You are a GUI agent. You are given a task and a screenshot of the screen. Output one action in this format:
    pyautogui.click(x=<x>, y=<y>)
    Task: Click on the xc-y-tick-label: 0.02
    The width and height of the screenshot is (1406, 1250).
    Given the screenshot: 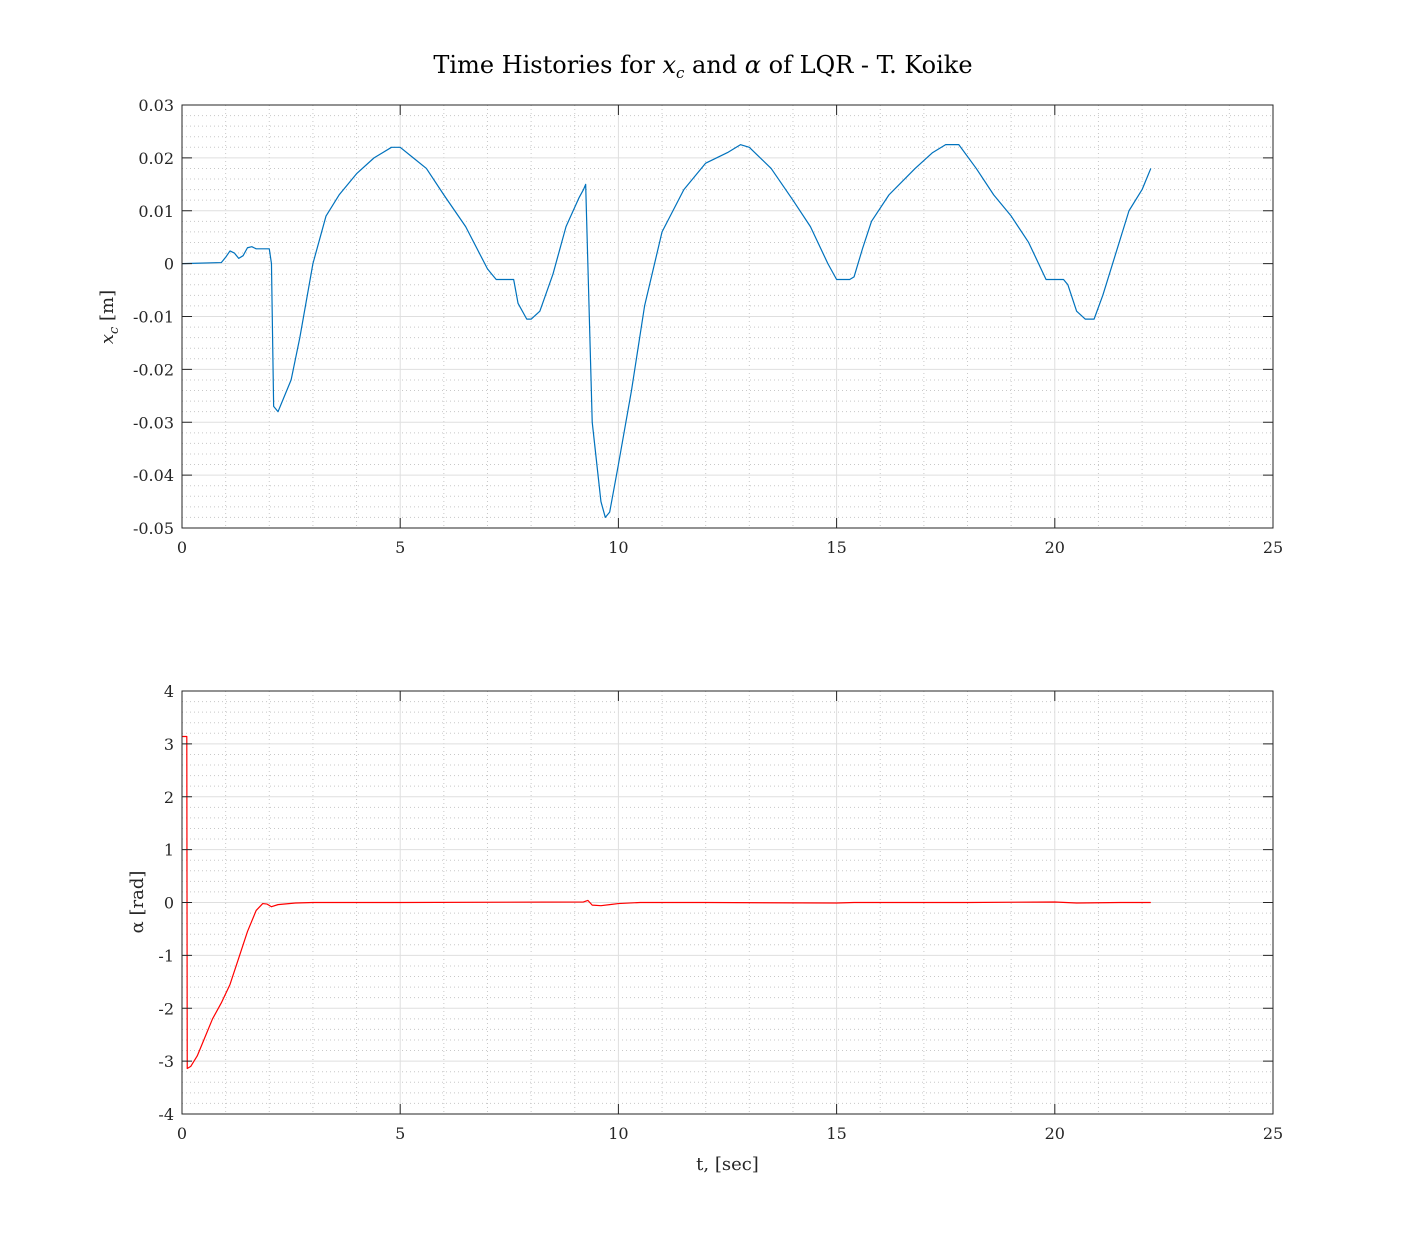 What is the action you would take?
    pyautogui.click(x=156, y=158)
    